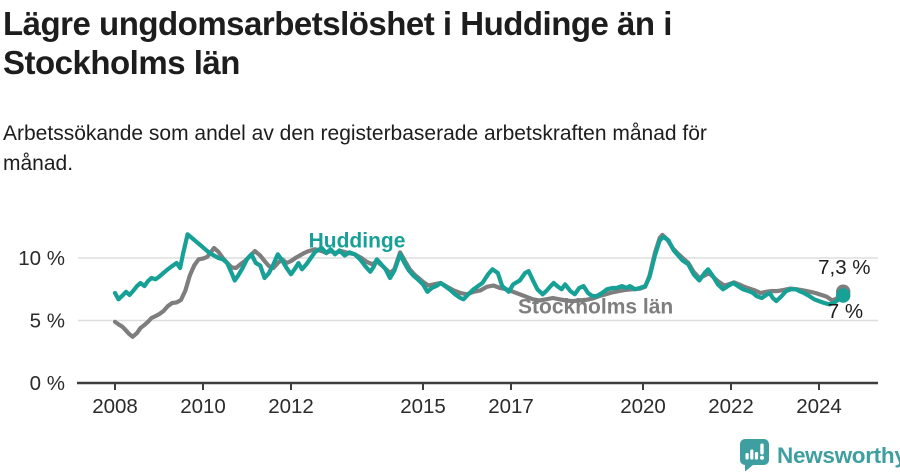 The image size is (900, 474). Describe the element at coordinates (838, 455) in the screenshot. I see `brand-name: Newsworthy` at that location.